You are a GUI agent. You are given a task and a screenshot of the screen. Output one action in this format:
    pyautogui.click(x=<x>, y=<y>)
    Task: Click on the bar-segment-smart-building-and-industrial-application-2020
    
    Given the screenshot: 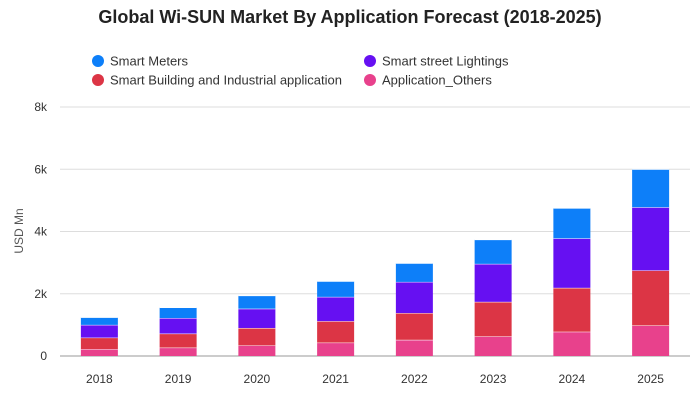 What is the action you would take?
    pyautogui.click(x=257, y=336)
    